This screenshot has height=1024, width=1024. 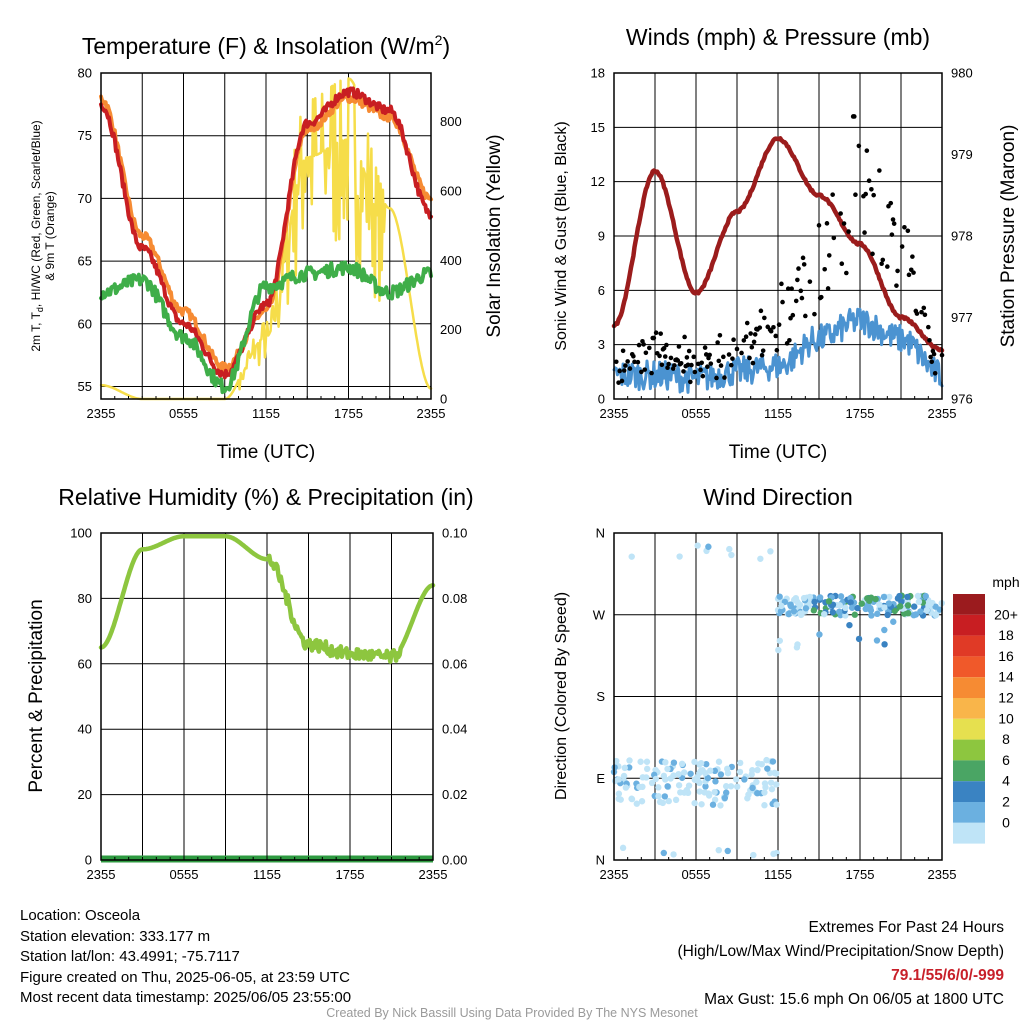 What do you see at coordinates (266, 45) in the screenshot?
I see `temp-panel-title: Temperature (F) & Insolation (W/m2)` at bounding box center [266, 45].